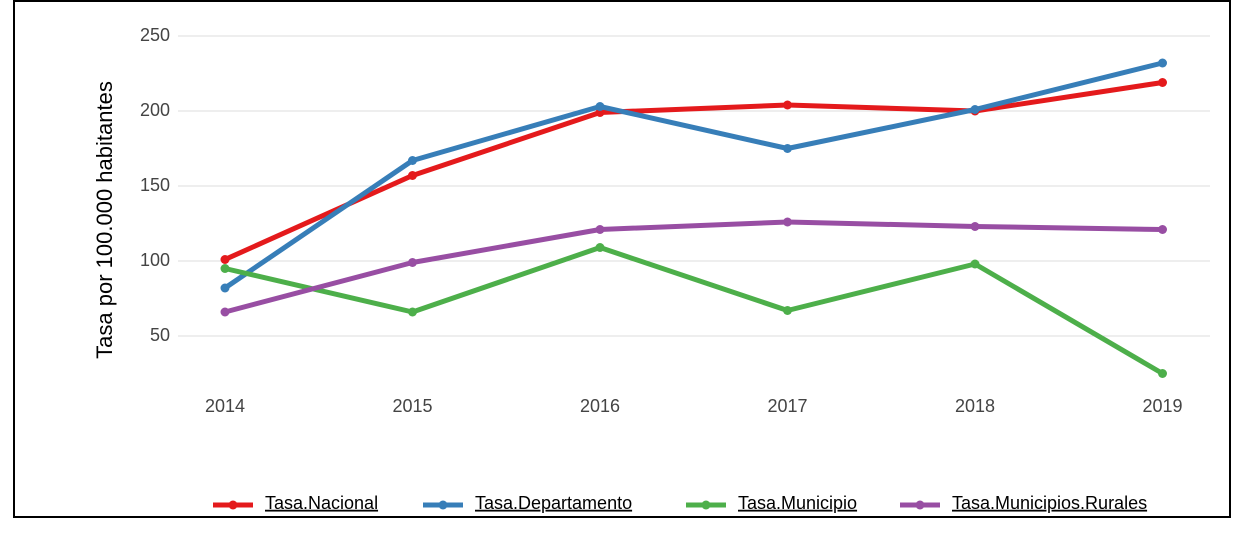 Image resolution: width=1246 pixels, height=533 pixels. What do you see at coordinates (104, 220) in the screenshot?
I see `y-axis-label: Tasa por 100.000 habitantes` at bounding box center [104, 220].